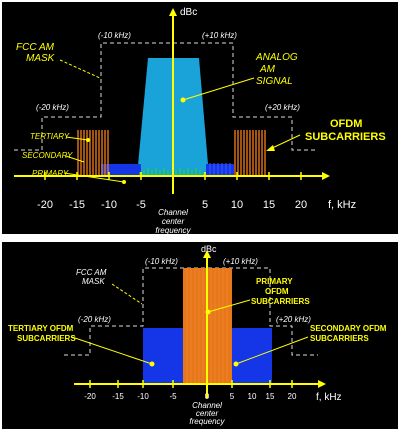 The image size is (400, 431). Describe the element at coordinates (173, 396) in the screenshot. I see `bottom-tick-label: -5` at that location.